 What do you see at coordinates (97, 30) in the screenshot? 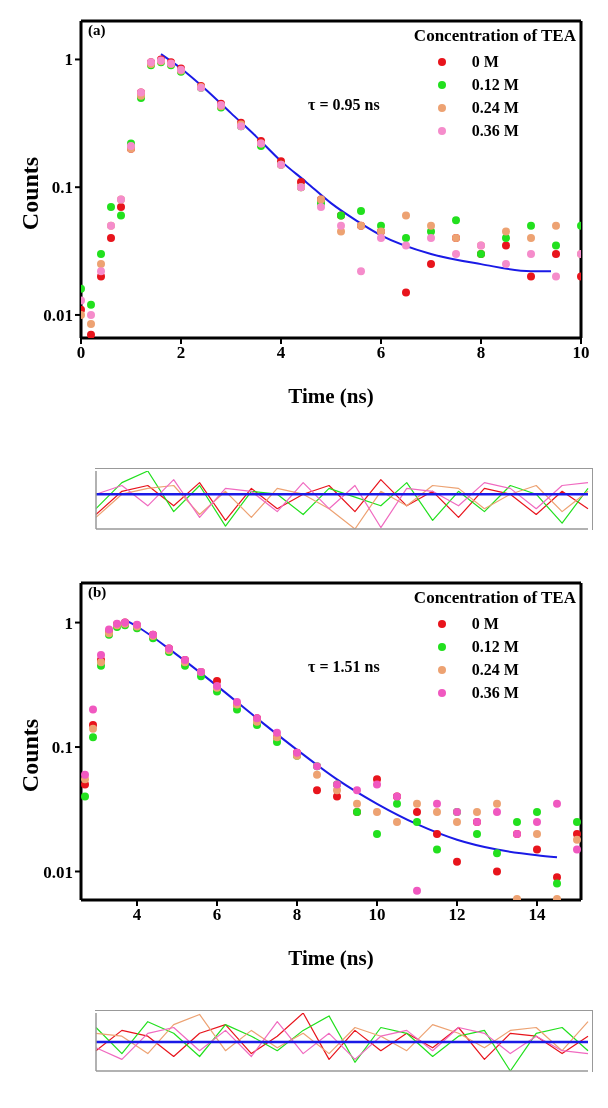
I see `annotation: (a)` at bounding box center [97, 30].